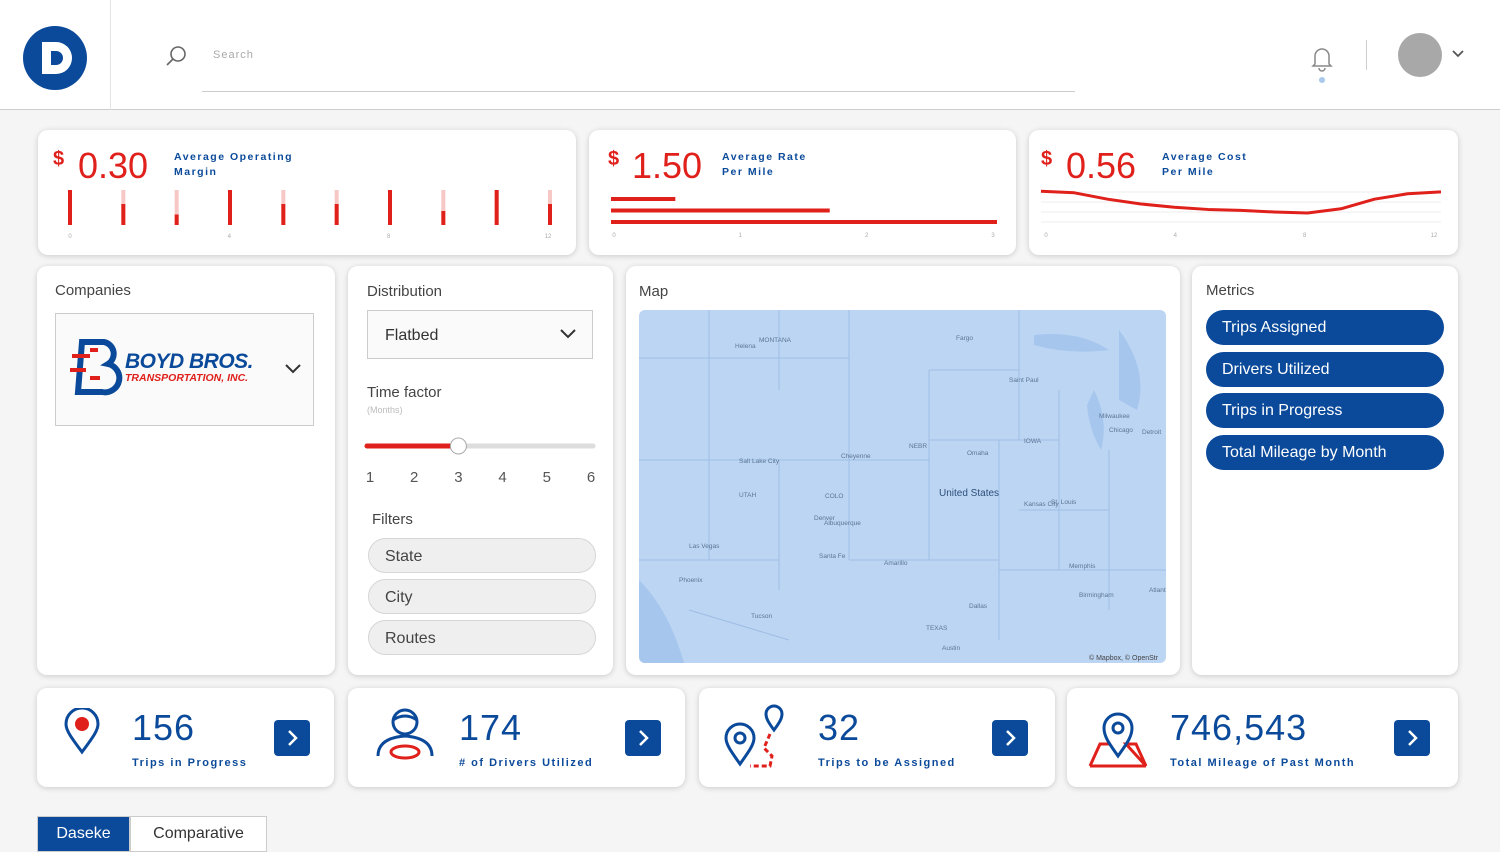  Describe the element at coordinates (164, 727) in the screenshot. I see `stat-value: 156` at that location.